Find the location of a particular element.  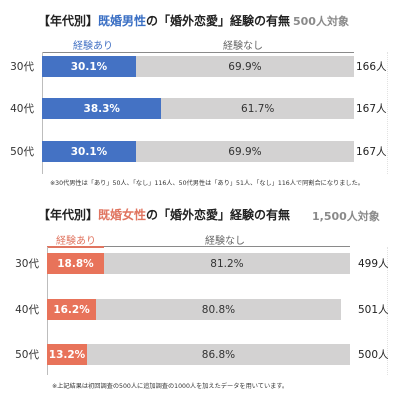

female-legend-line is located at coordinates (227, 246).